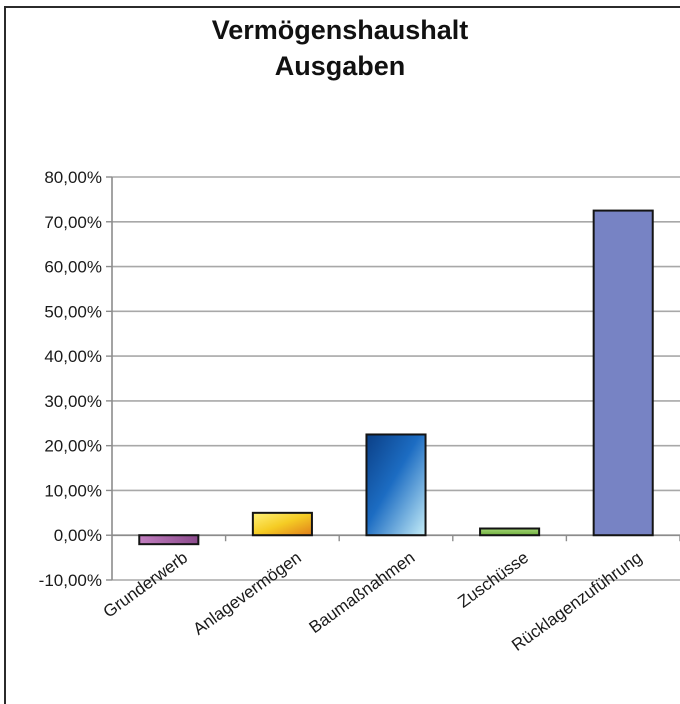  I want to click on y-tick-label: -10,00%, so click(70, 580).